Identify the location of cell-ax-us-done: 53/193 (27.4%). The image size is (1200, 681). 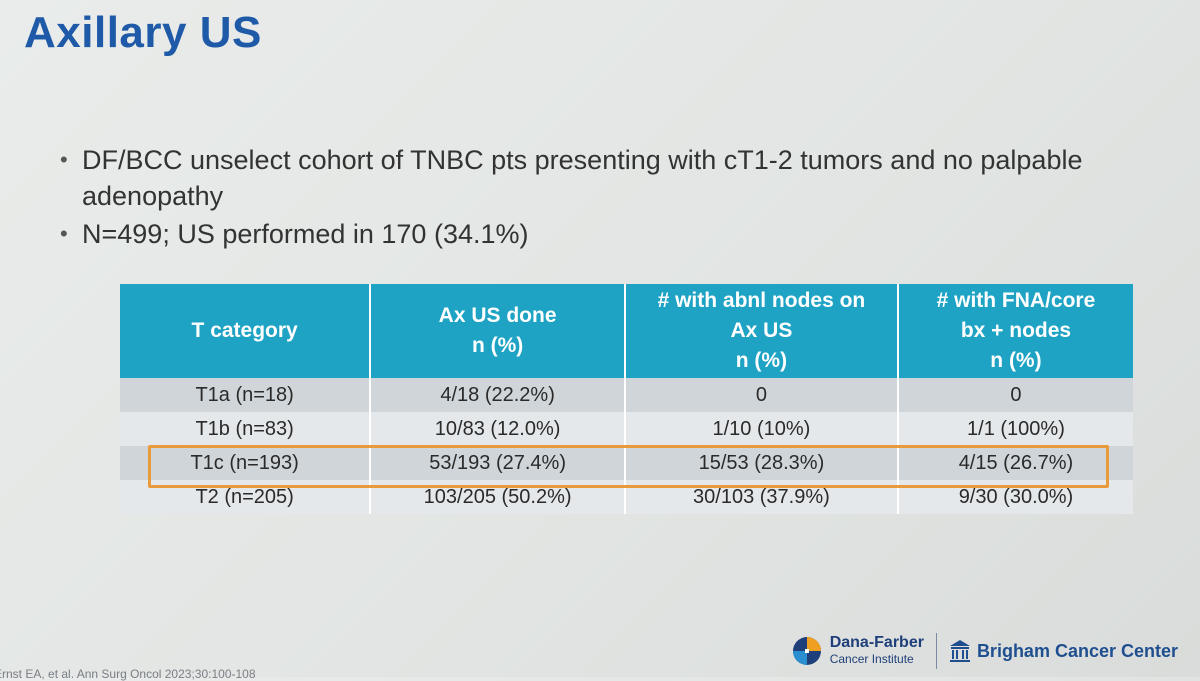
(498, 463).